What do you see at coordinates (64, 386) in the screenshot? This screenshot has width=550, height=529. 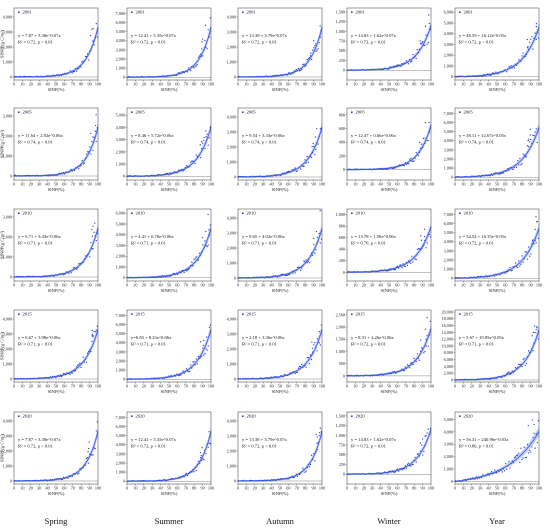 I see `x-tick-label: 60` at bounding box center [64, 386].